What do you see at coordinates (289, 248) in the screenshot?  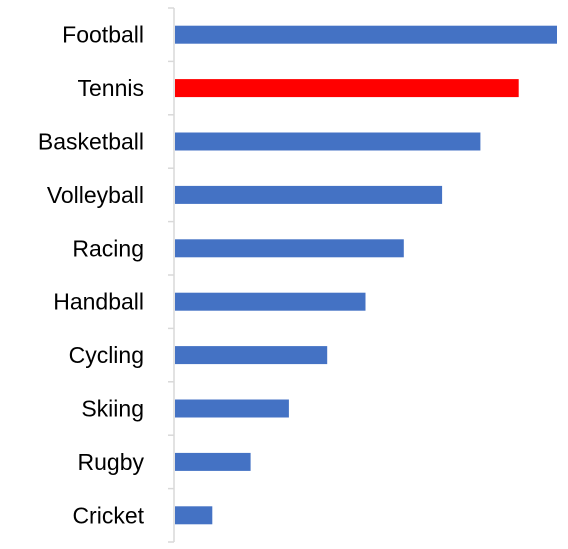 I see `bar-racing` at bounding box center [289, 248].